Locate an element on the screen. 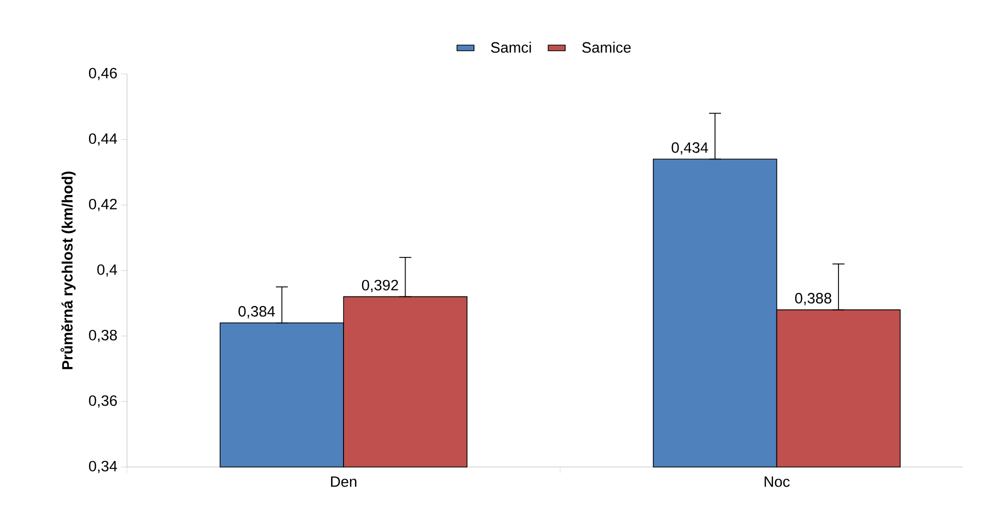 The height and width of the screenshot is (516, 983). y-tick-label: 0,42 is located at coordinates (102, 205).